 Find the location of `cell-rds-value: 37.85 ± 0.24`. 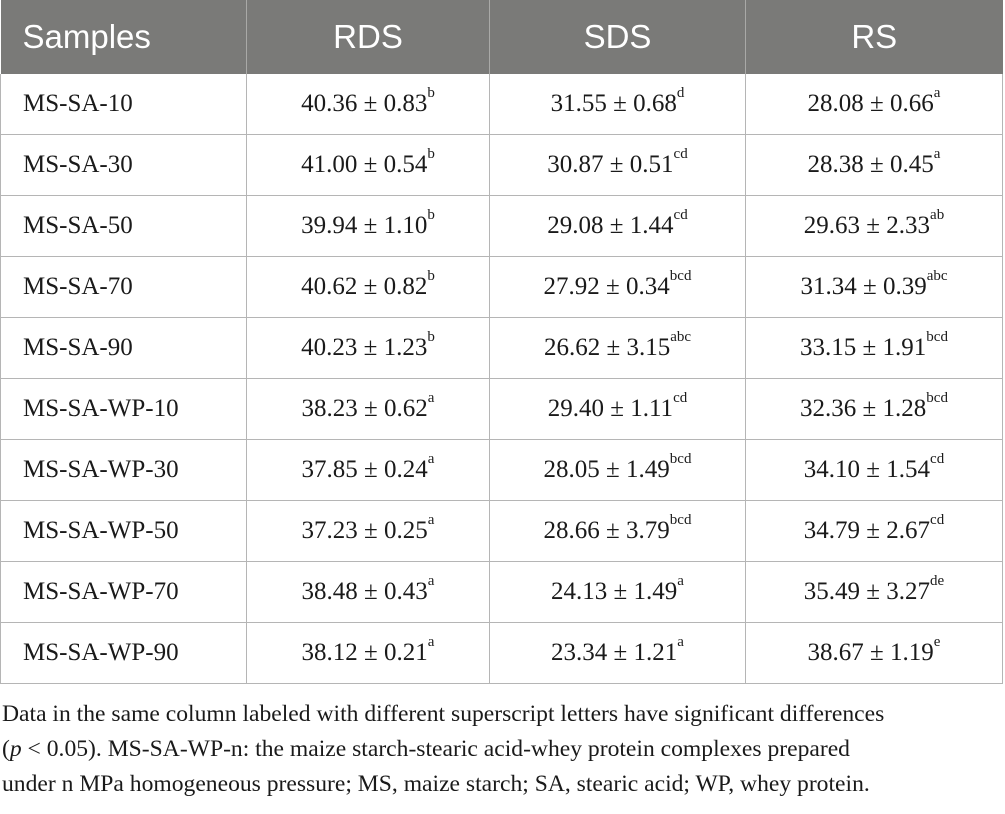

cell-rds-value: 37.85 ± 0.24 is located at coordinates (364, 469).